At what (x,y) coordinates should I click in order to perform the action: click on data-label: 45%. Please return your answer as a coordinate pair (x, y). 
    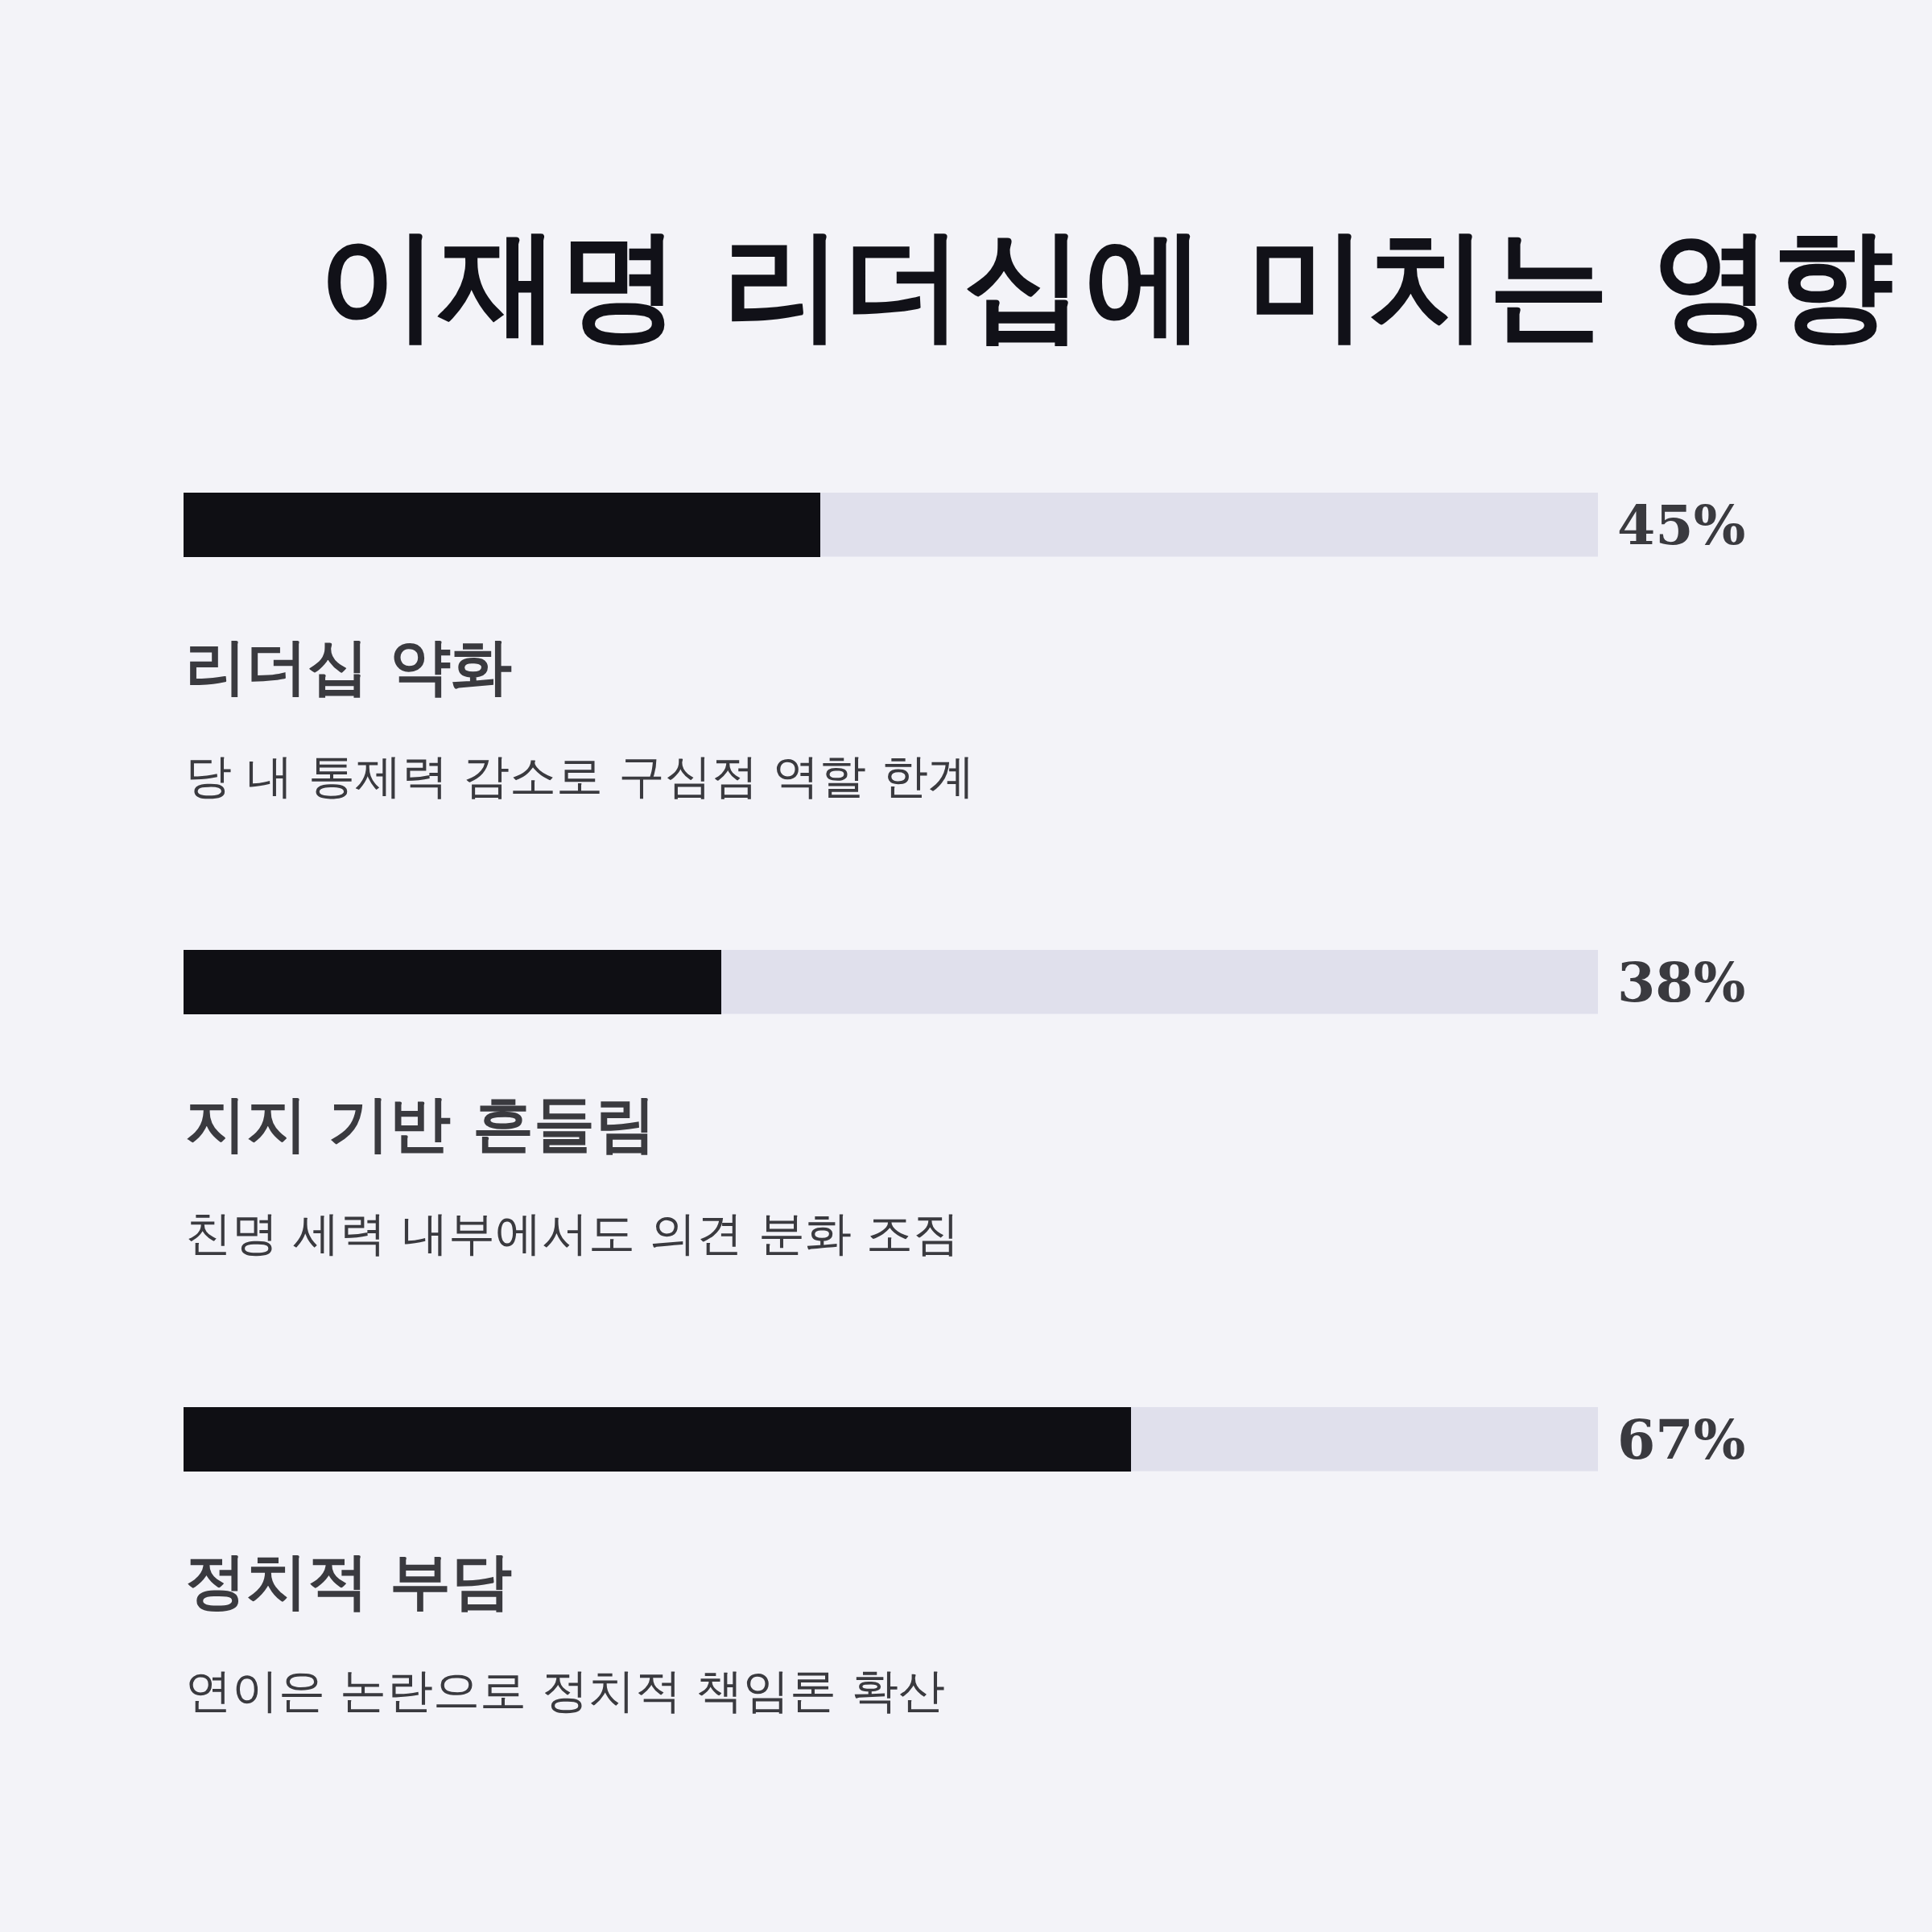
    Looking at the image, I should click on (1682, 525).